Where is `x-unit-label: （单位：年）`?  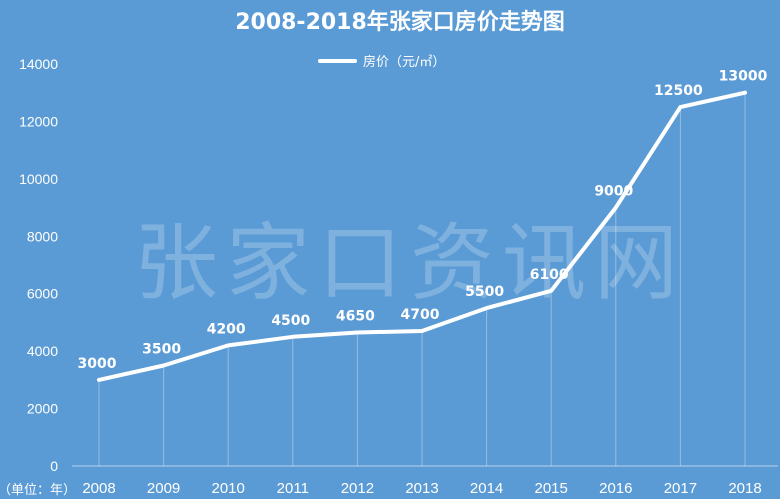 x-unit-label: （单位：年） is located at coordinates (38, 490).